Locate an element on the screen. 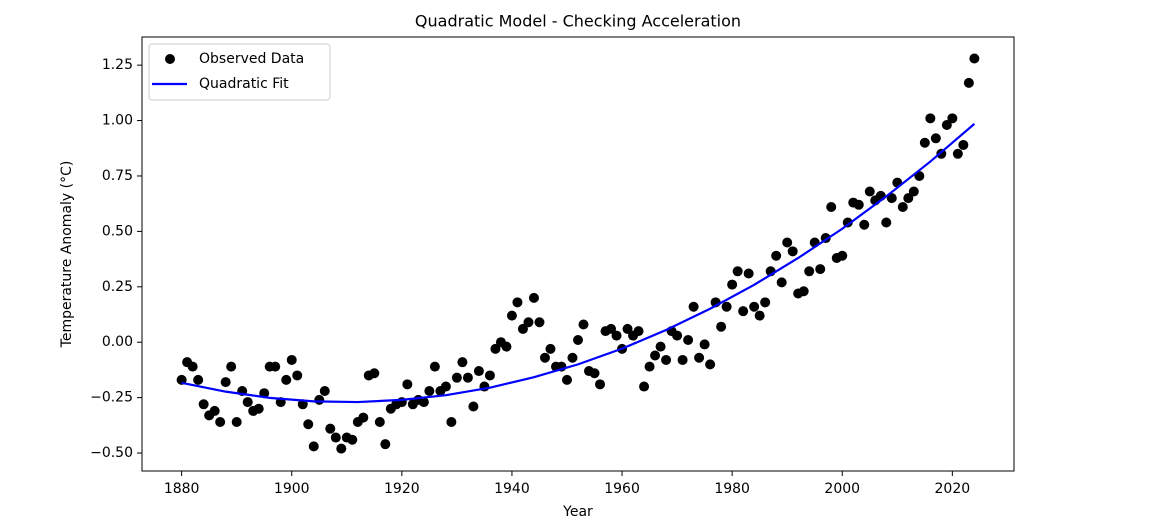 The image size is (1163, 522). y-axis-label: Temperature Anomaly (°C) is located at coordinates (67, 255).